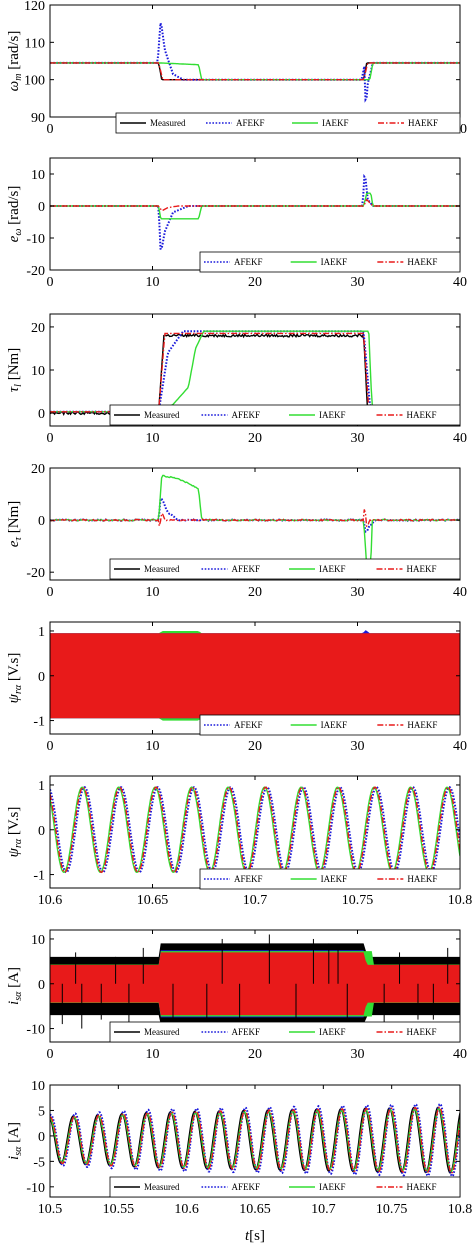 This screenshot has height=1247, width=474. I want to click on axes-box, so click(255, 61).